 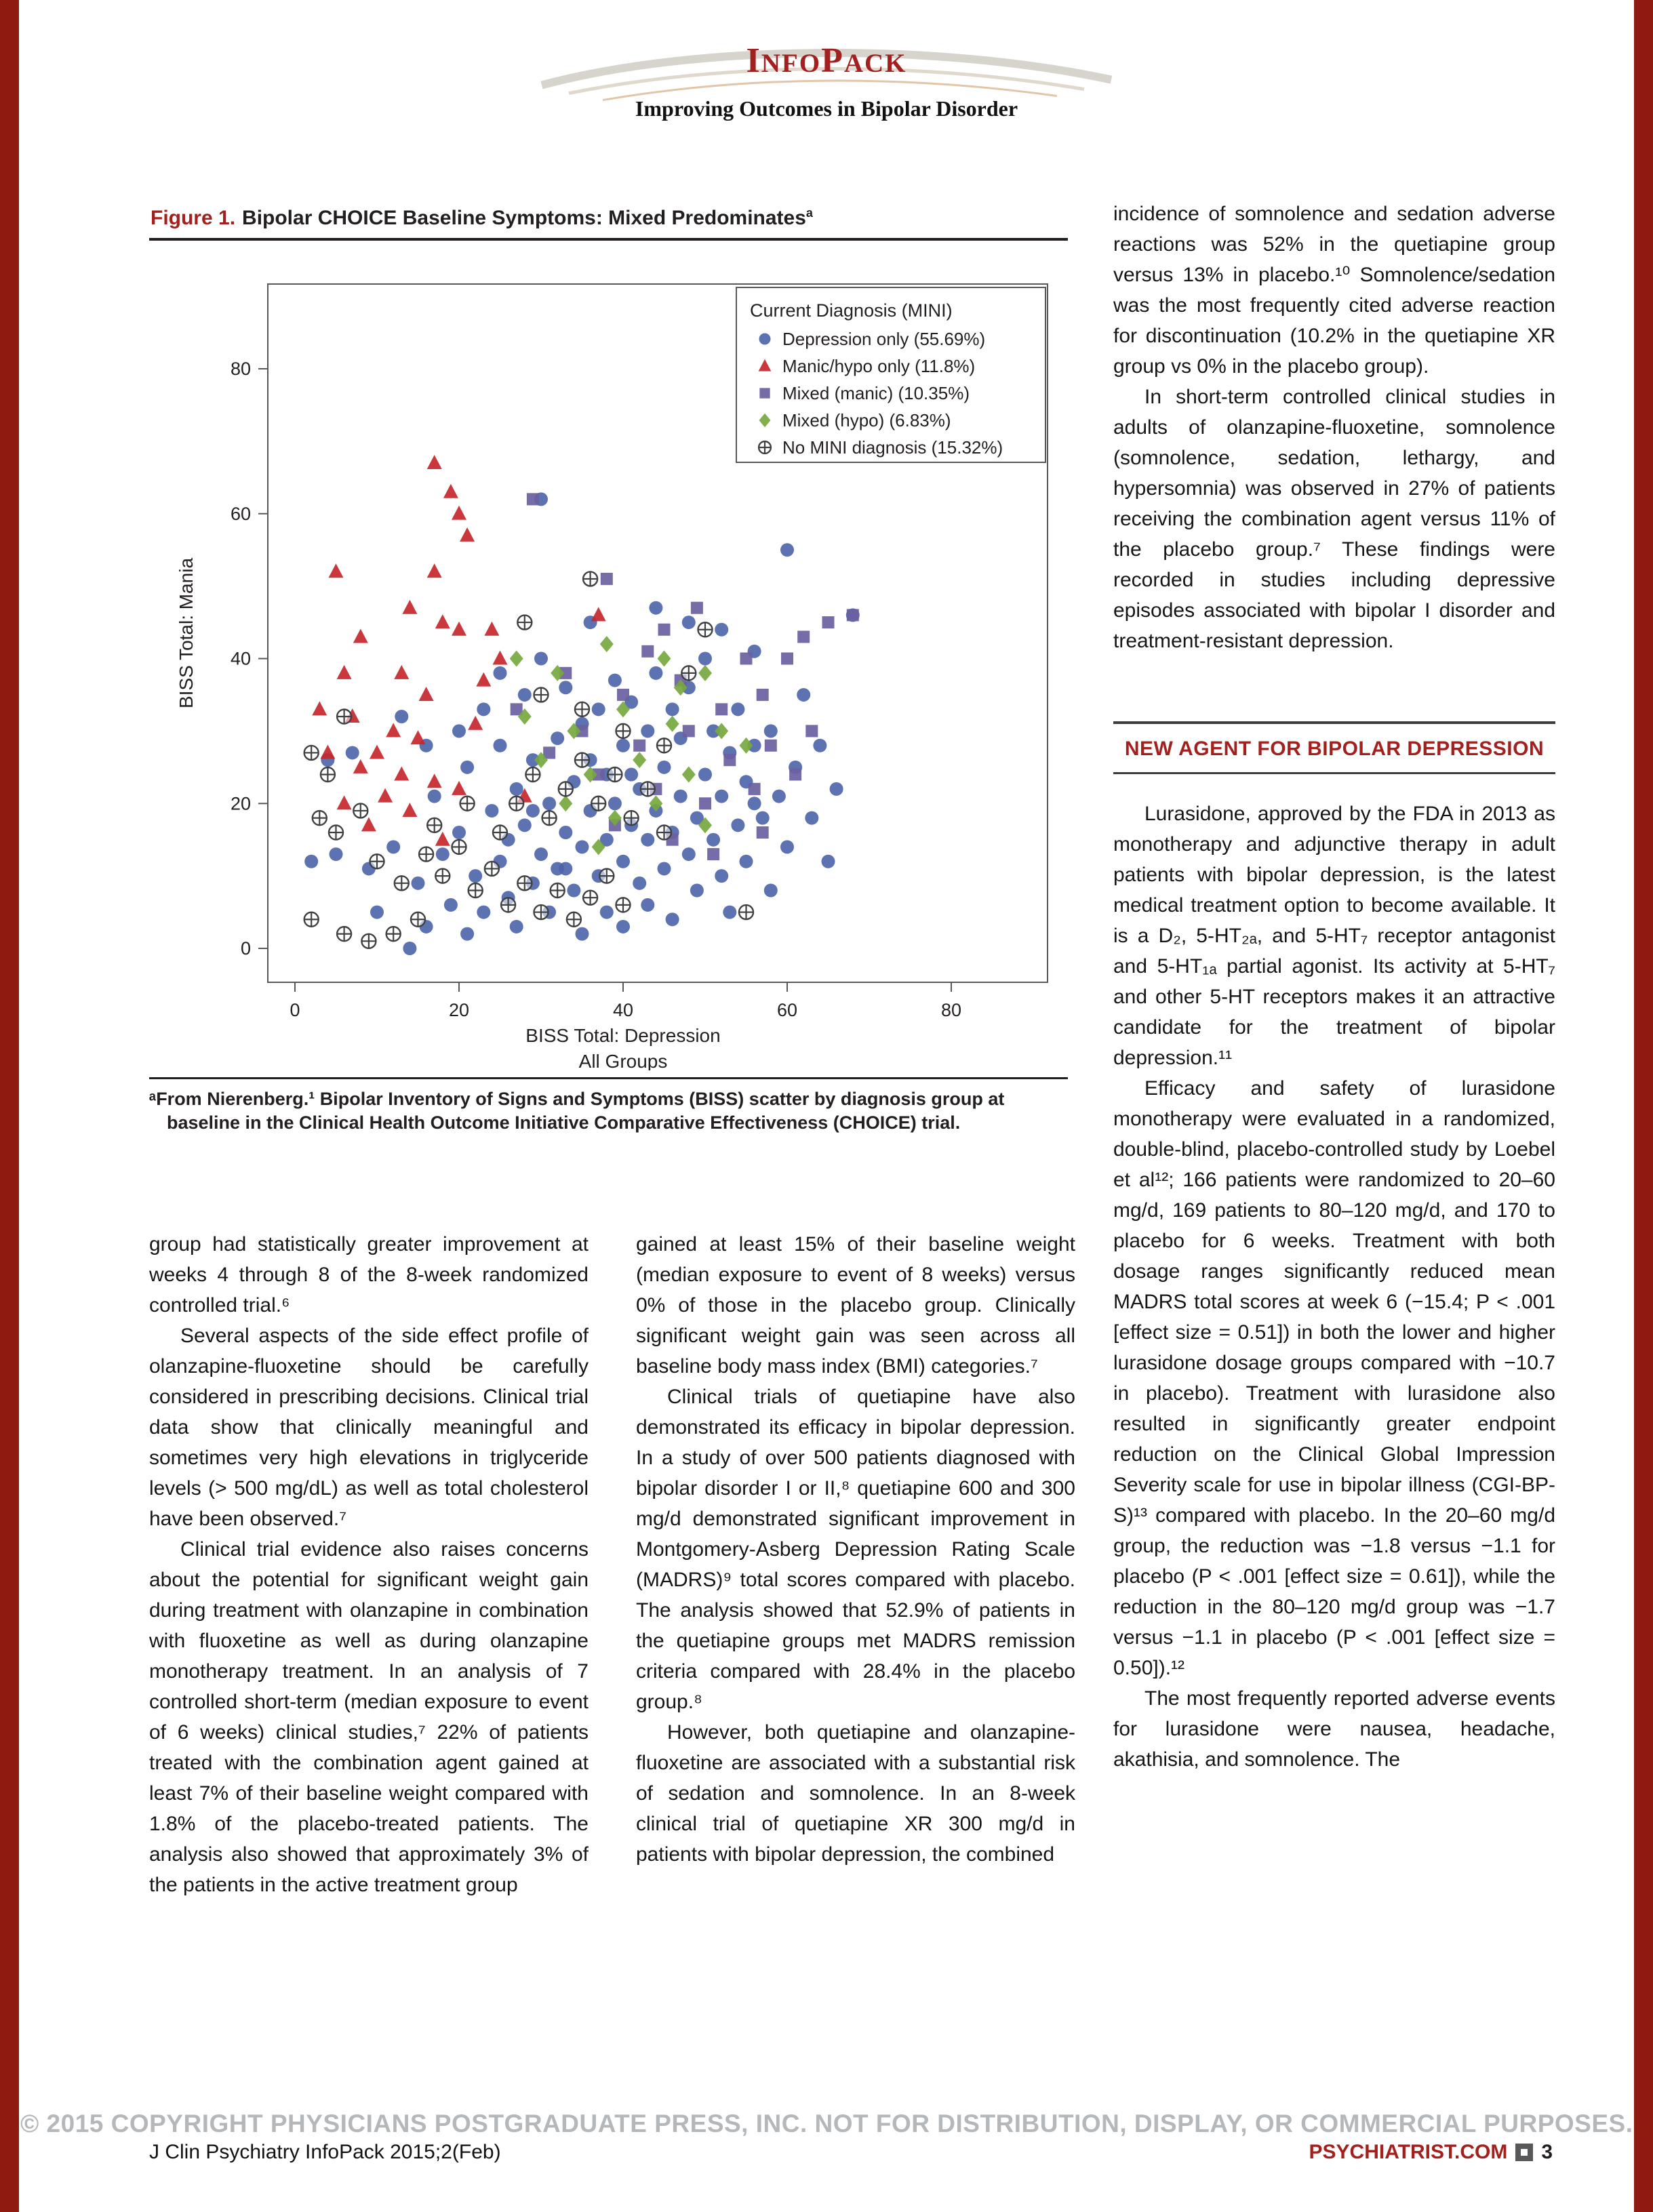 What do you see at coordinates (809, 213) in the screenshot?
I see `figure-title-superscript: a` at bounding box center [809, 213].